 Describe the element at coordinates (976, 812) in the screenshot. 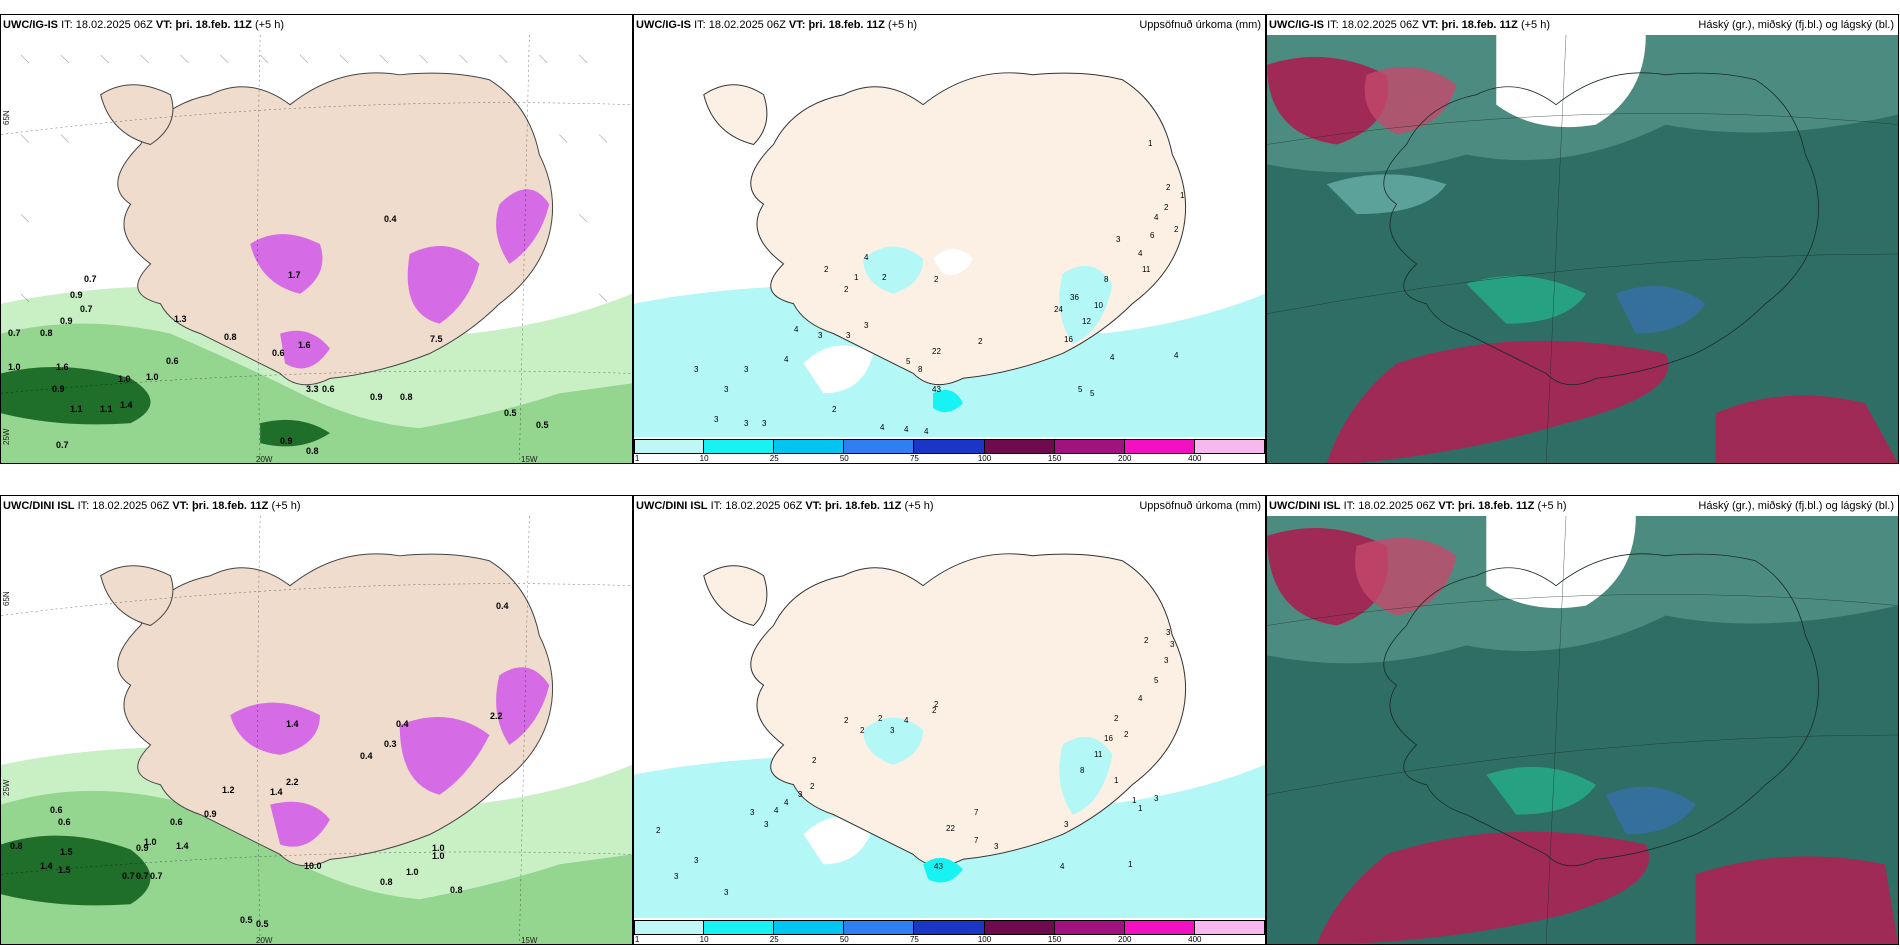

I see `precip-value: 7` at that location.